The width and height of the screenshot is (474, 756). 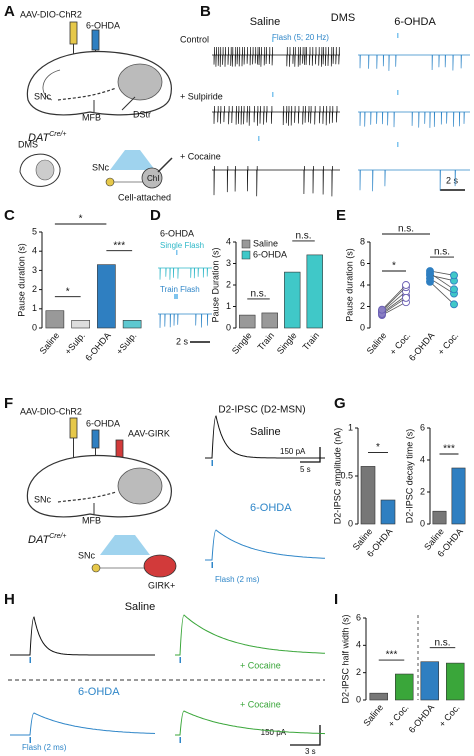 I want to click on trace-title: D2-IPSC (D2-MSN), so click(x=261, y=410).